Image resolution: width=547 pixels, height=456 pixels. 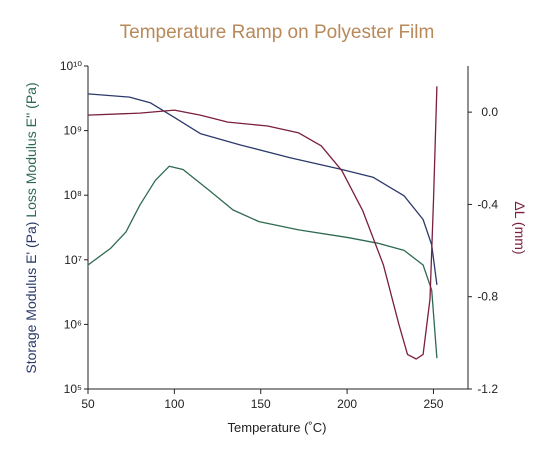 What do you see at coordinates (487, 297) in the screenshot?
I see `y2-tick-label: -0.8` at bounding box center [487, 297].